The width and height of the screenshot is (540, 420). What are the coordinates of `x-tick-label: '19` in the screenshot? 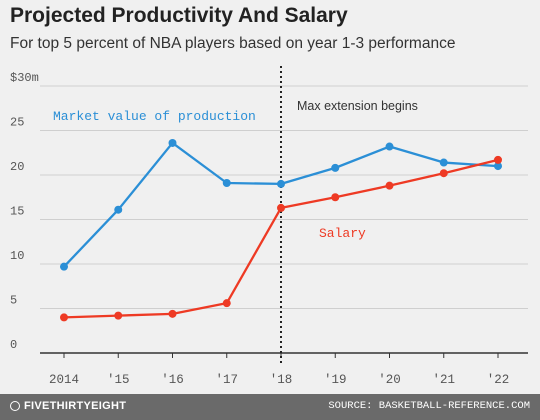 It's located at (335, 380).